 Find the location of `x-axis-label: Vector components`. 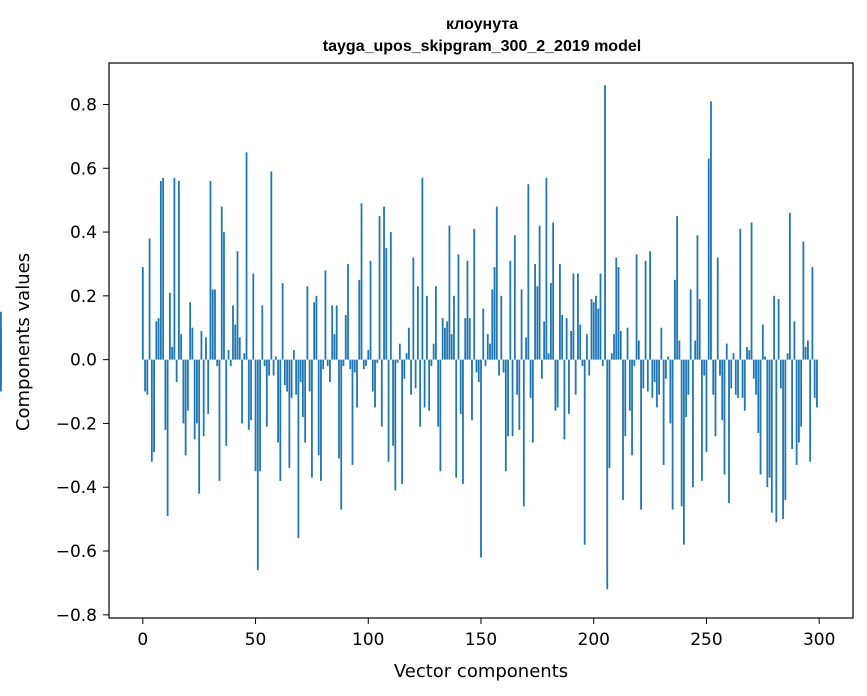

x-axis-label: Vector components is located at coordinates (481, 671).